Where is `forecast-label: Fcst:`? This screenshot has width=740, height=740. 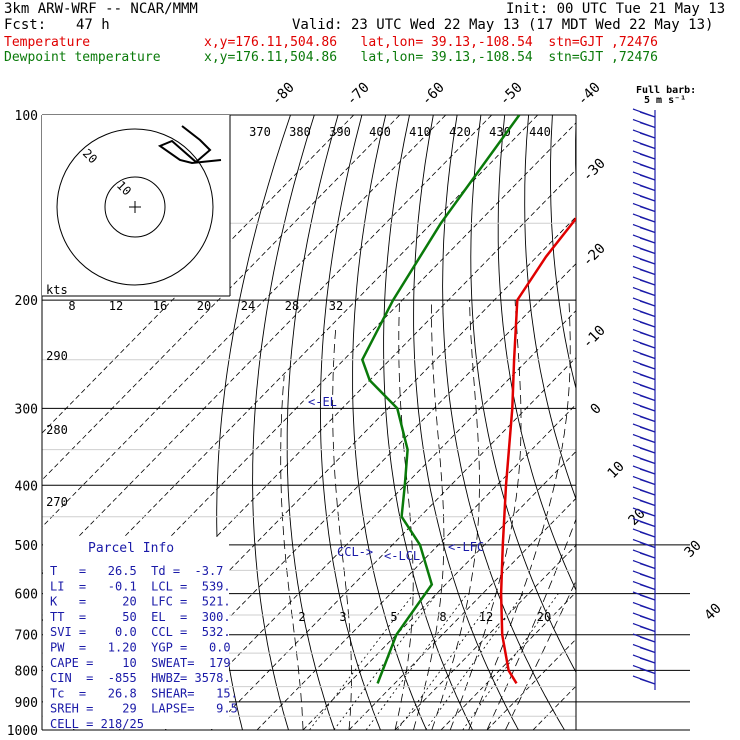 forecast-label: Fcst: is located at coordinates (25, 25).